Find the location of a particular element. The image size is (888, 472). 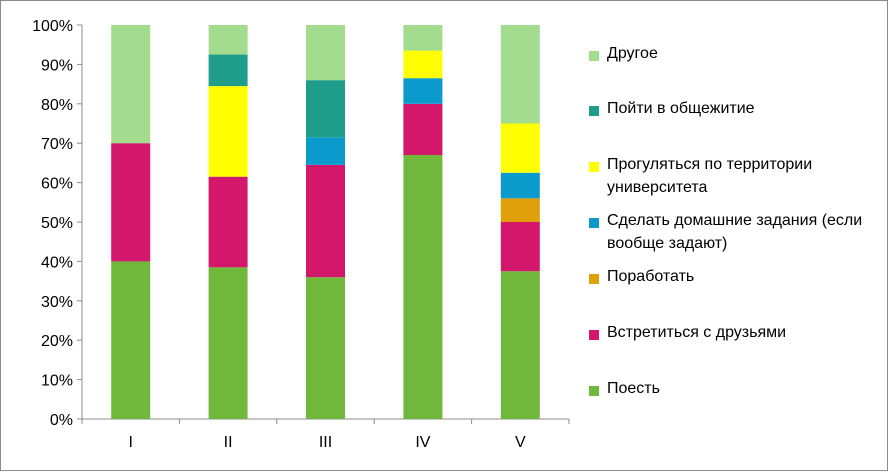

x-tick-label: I is located at coordinates (130, 442).